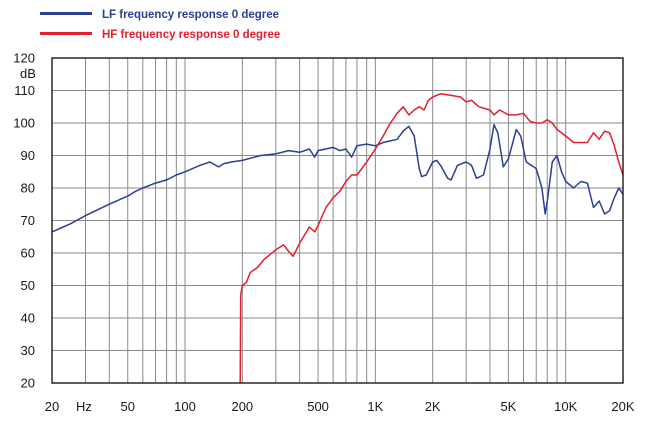  What do you see at coordinates (66, 34) in the screenshot?
I see `legend-swatch-hf` at bounding box center [66, 34].